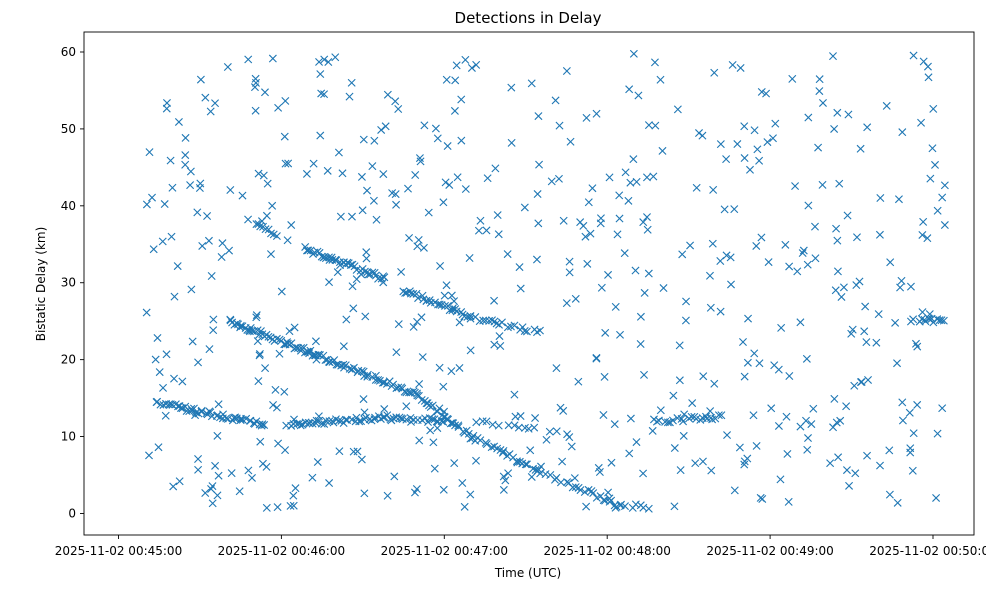 The width and height of the screenshot is (986, 590). Describe the element at coordinates (527, 573) in the screenshot. I see `x-axis-label: Time (UTC)` at that location.